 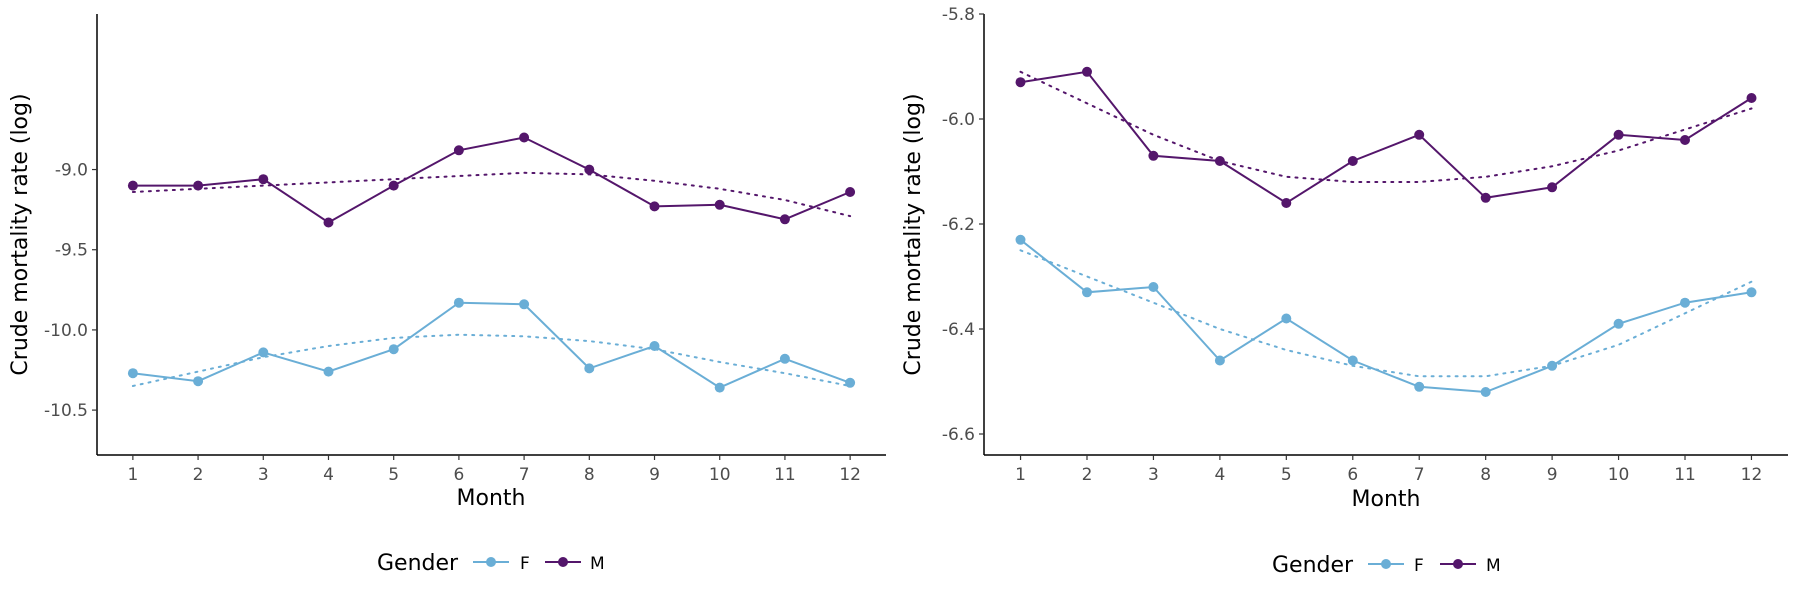 What do you see at coordinates (785, 475) in the screenshot?
I see `panel-1-x-tick-label: 11` at bounding box center [785, 475].